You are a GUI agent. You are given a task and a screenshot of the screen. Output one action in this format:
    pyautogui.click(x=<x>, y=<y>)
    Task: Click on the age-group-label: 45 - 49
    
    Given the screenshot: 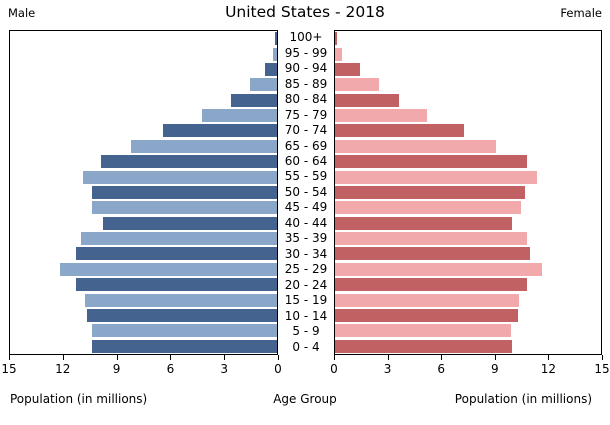 What is the action you would take?
    pyautogui.click(x=306, y=207)
    